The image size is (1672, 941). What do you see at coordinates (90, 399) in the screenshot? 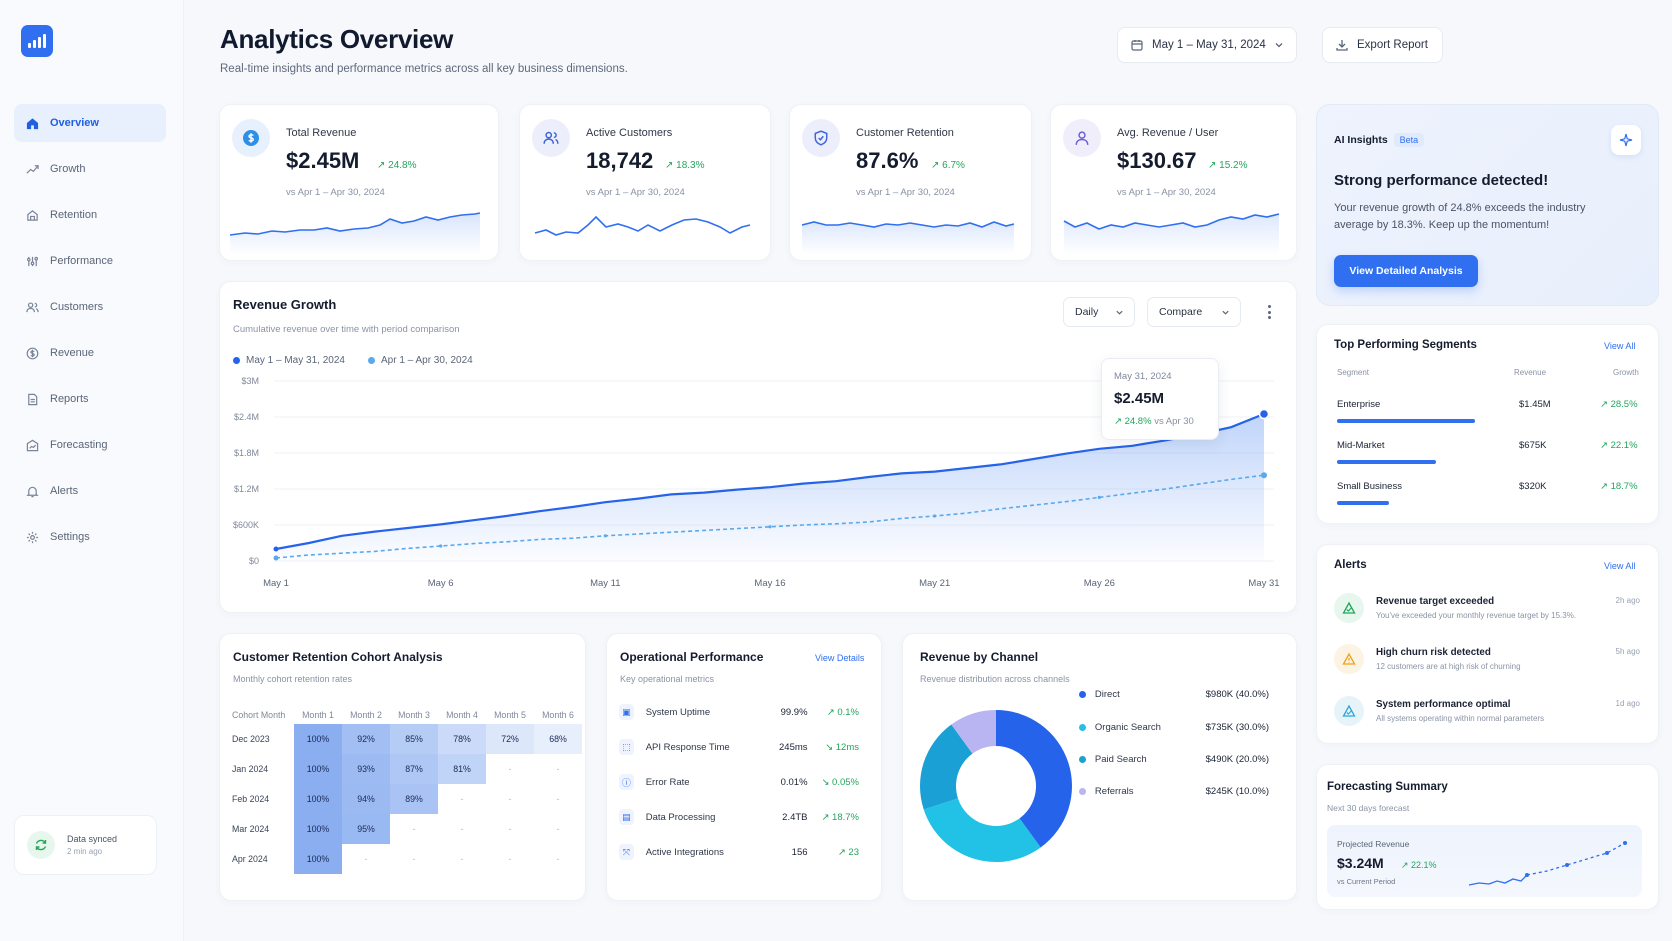
I see `sidebar-item-reports: Reports` at bounding box center [90, 399].